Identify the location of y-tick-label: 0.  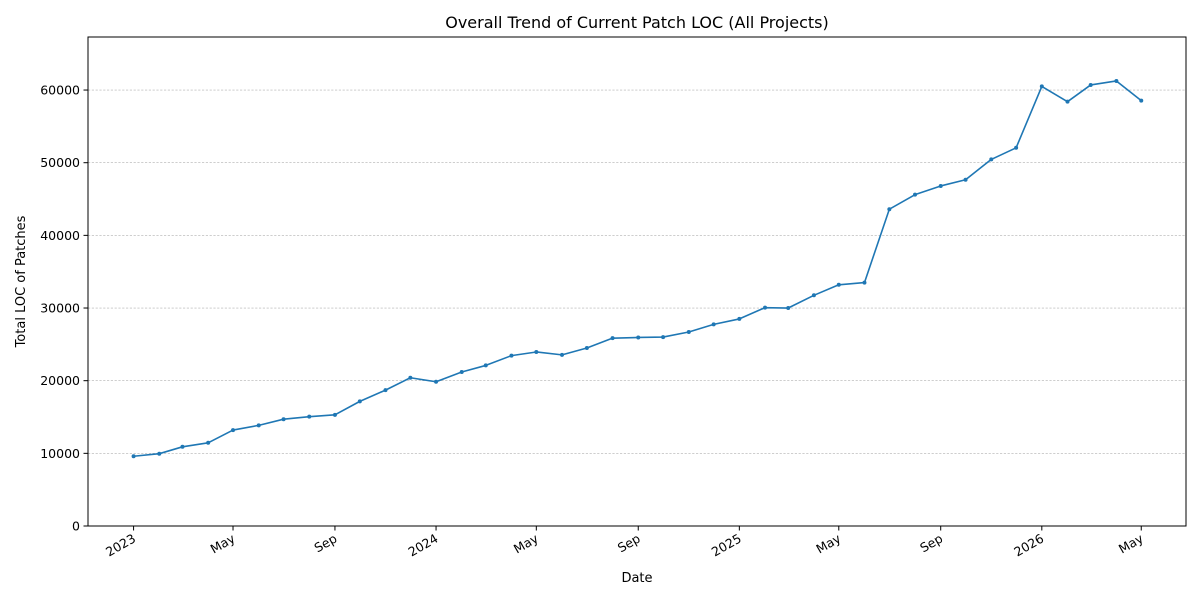
(76, 526).